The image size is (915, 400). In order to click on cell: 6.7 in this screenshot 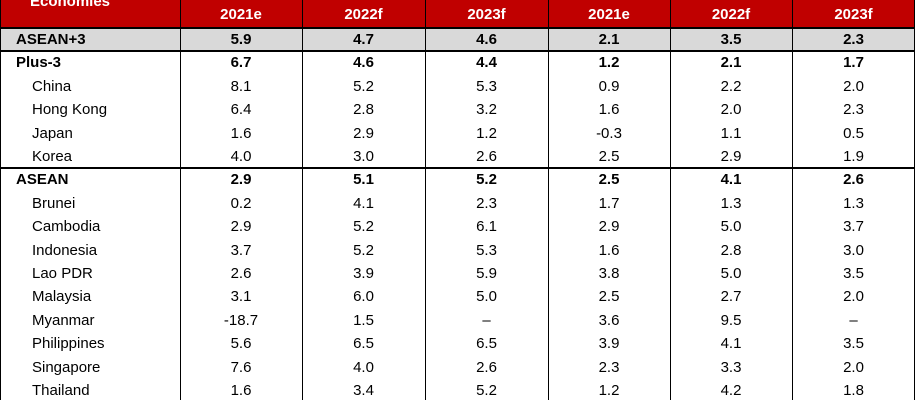, I will do `click(241, 63)`.